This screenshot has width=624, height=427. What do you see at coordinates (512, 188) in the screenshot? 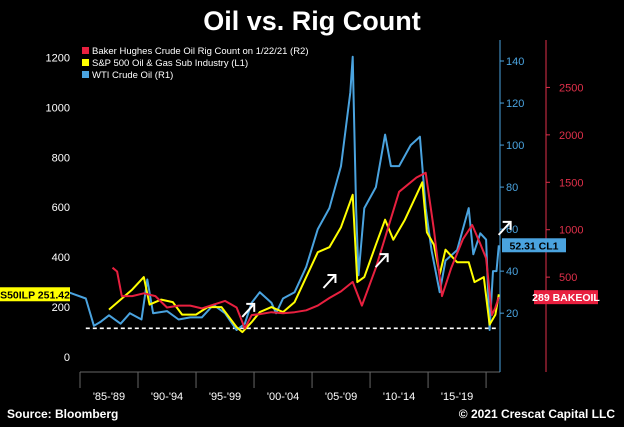
I see `y-right1-tick-label: 80` at bounding box center [512, 188].